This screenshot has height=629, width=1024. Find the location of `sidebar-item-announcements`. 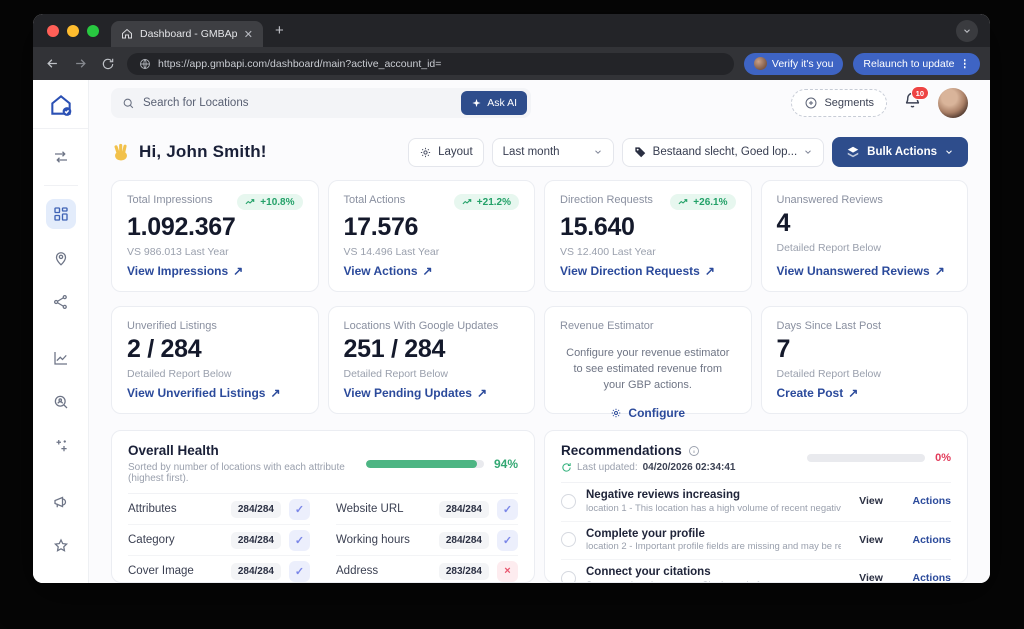

sidebar-item-announcements is located at coordinates (61, 502).